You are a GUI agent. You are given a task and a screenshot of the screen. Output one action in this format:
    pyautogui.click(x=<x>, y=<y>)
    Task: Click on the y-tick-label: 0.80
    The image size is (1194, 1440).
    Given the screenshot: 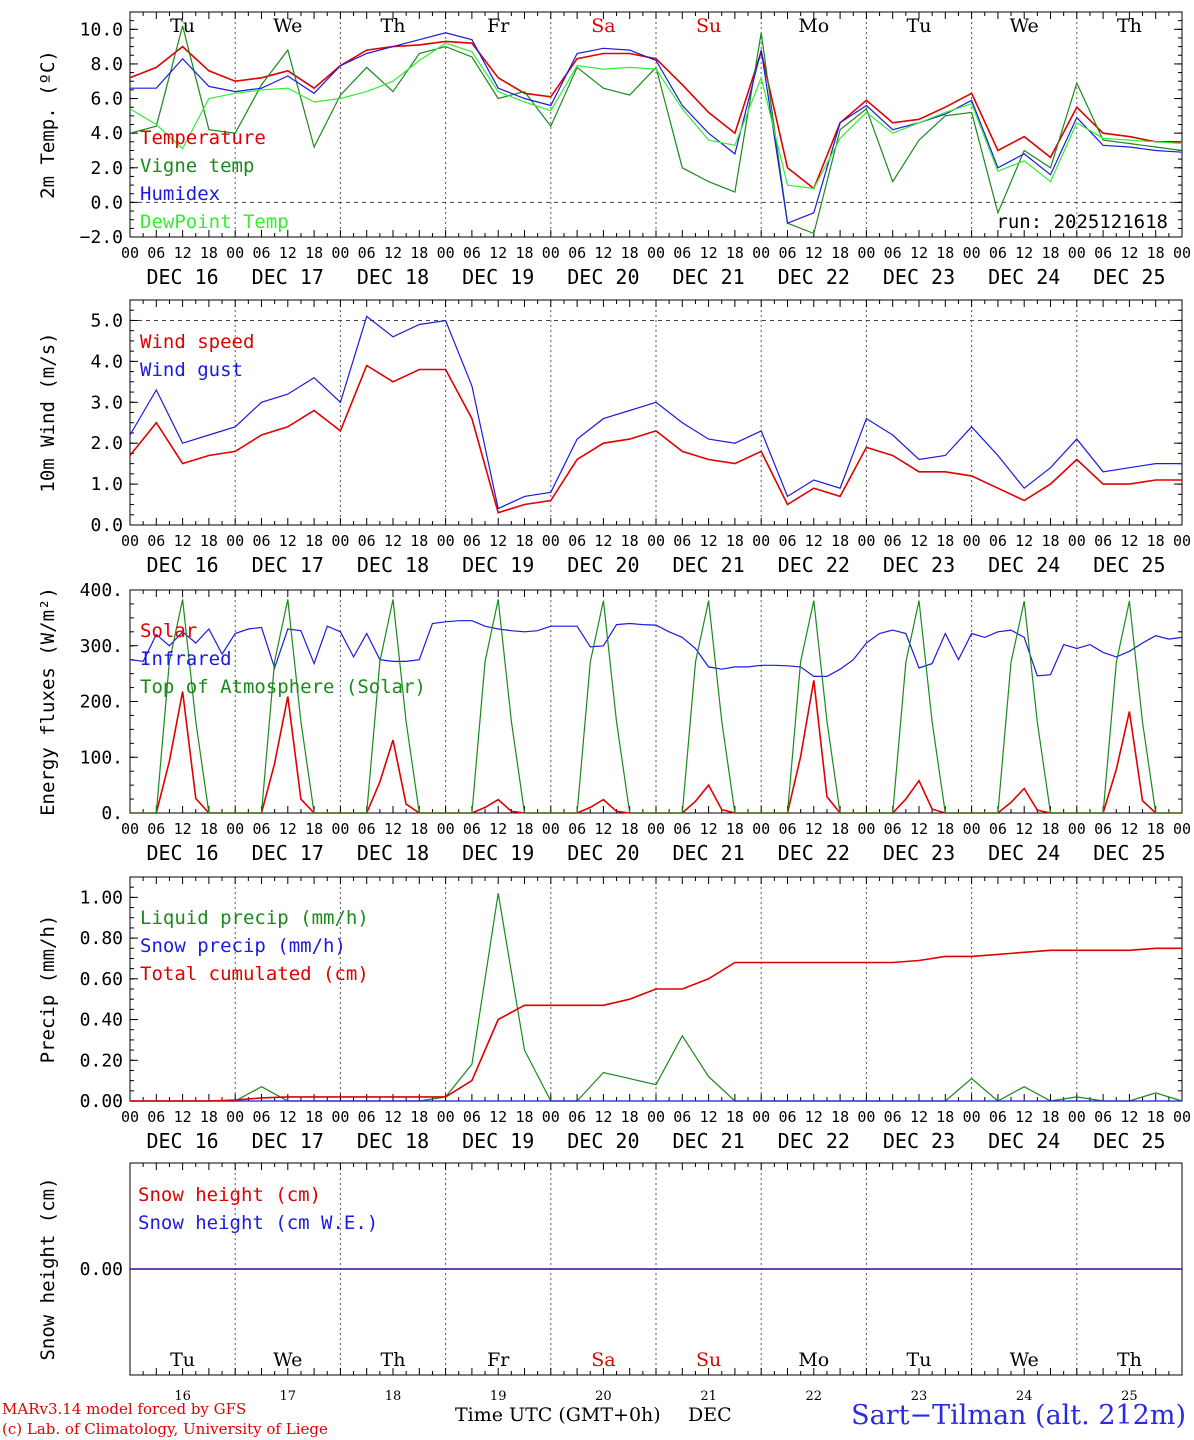 What is the action you would take?
    pyautogui.click(x=101, y=938)
    